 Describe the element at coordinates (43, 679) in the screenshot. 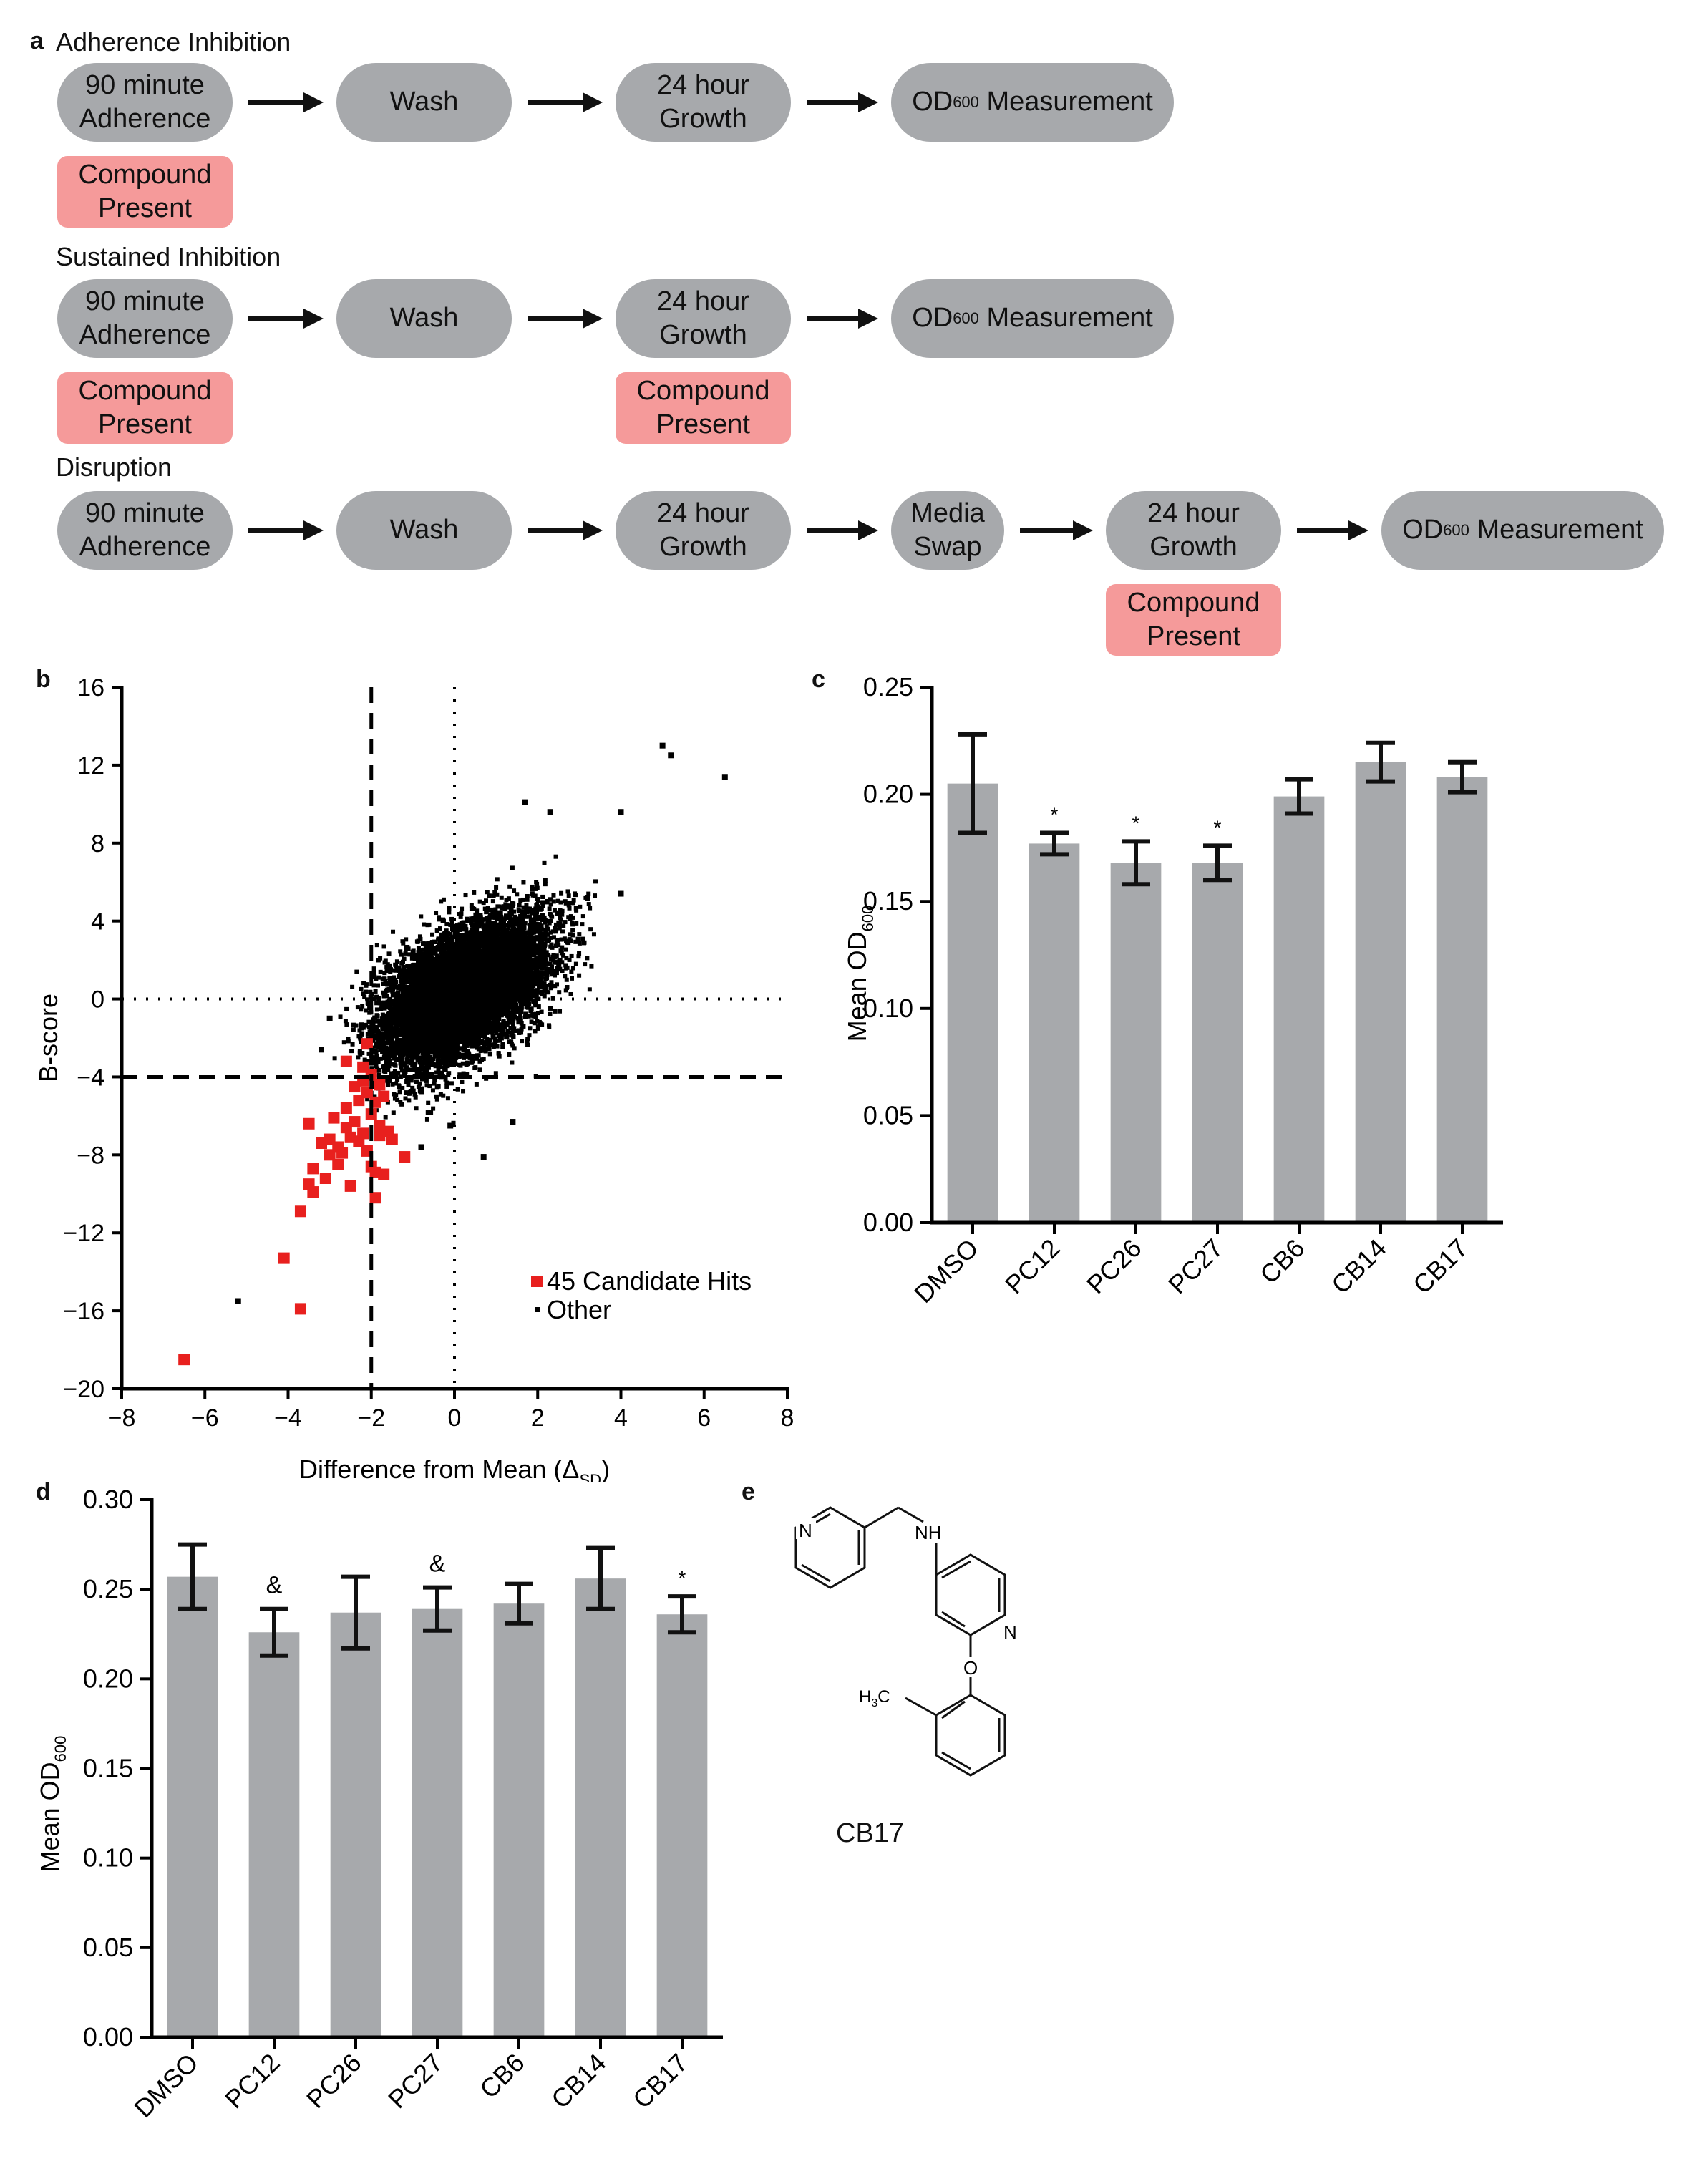

I see `panel-letter-b: b` at that location.